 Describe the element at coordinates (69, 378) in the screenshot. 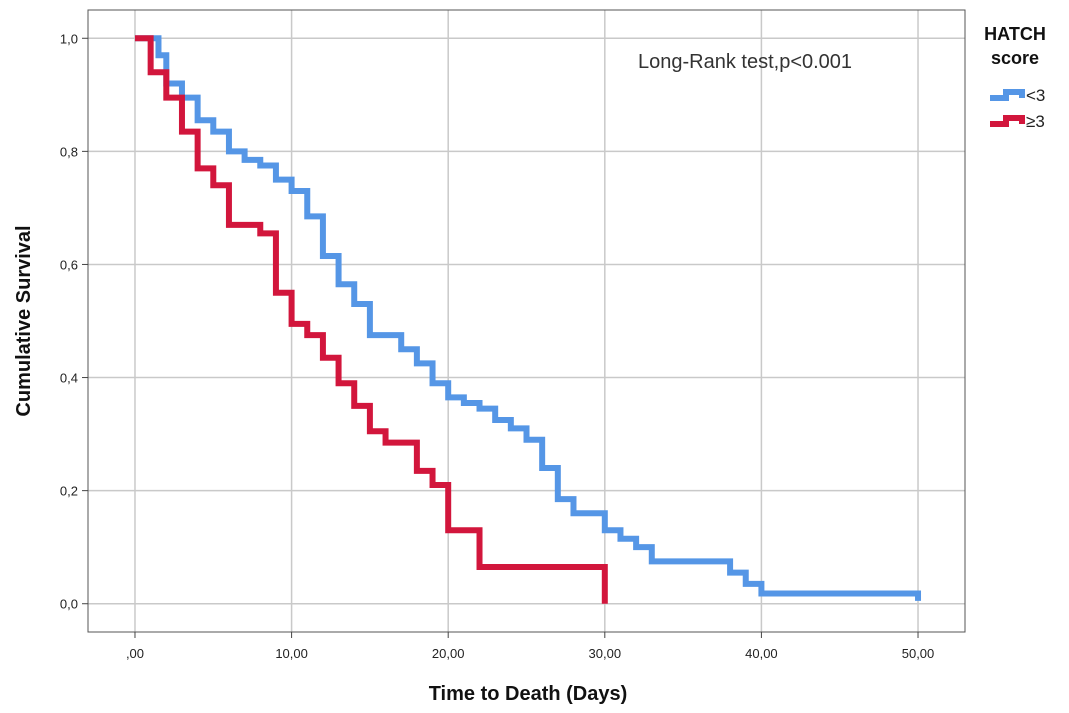

I see `y-tick-label: 0,4` at that location.